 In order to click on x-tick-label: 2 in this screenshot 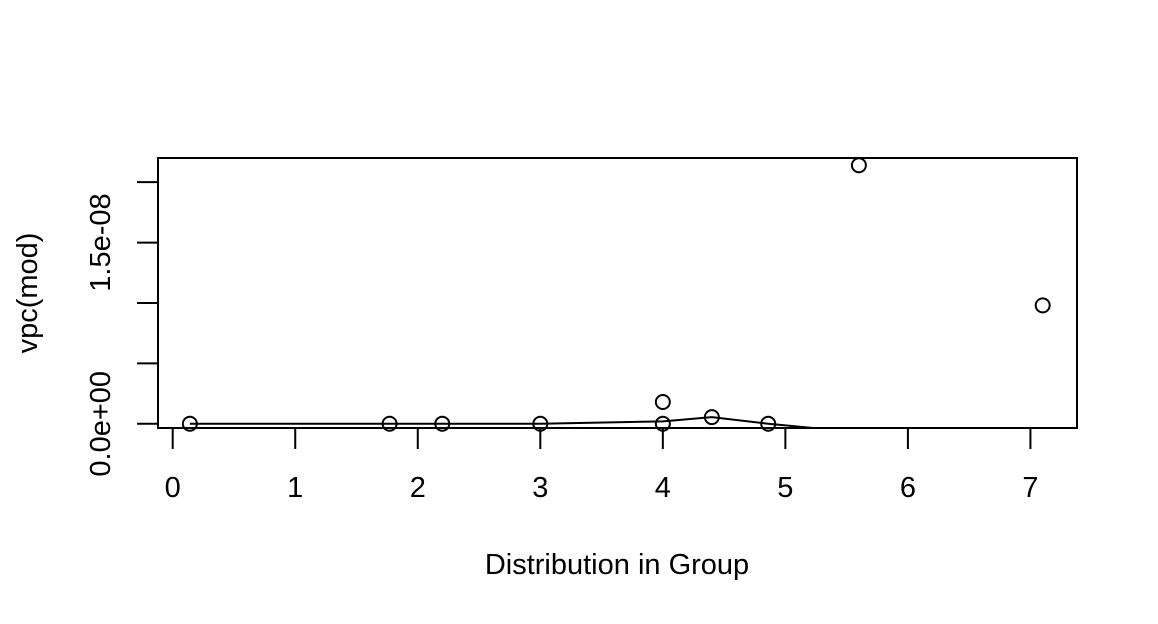, I will do `click(418, 488)`.